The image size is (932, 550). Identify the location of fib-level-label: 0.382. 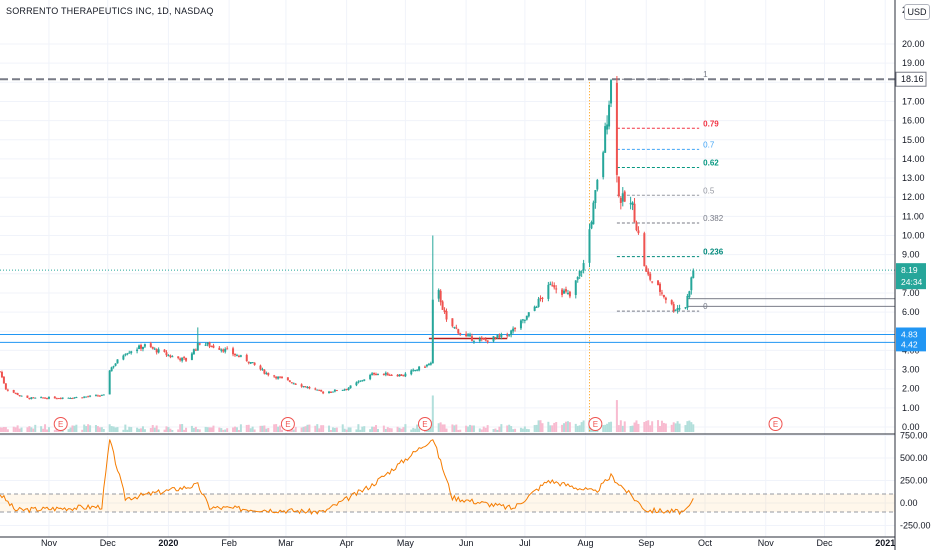
(713, 218).